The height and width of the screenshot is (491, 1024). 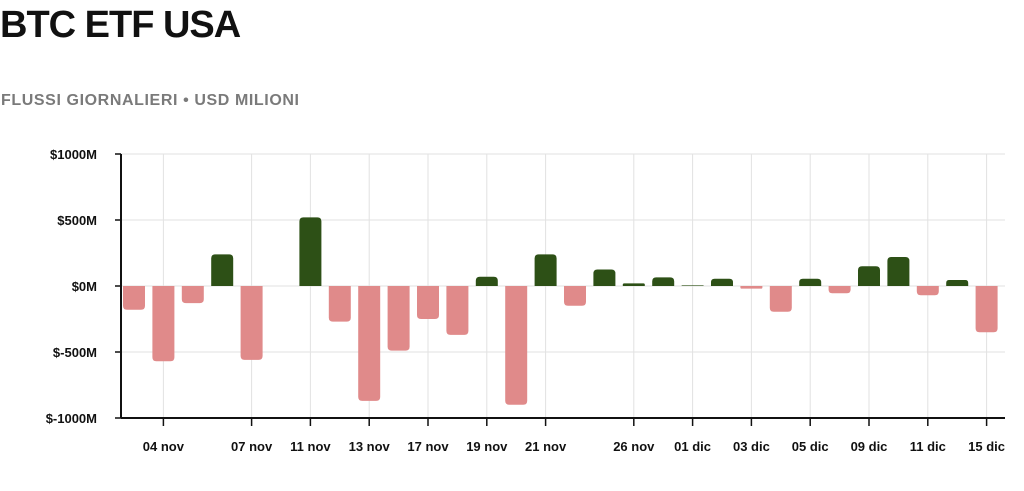 I want to click on x-tick-label: 11 dic, so click(x=928, y=446).